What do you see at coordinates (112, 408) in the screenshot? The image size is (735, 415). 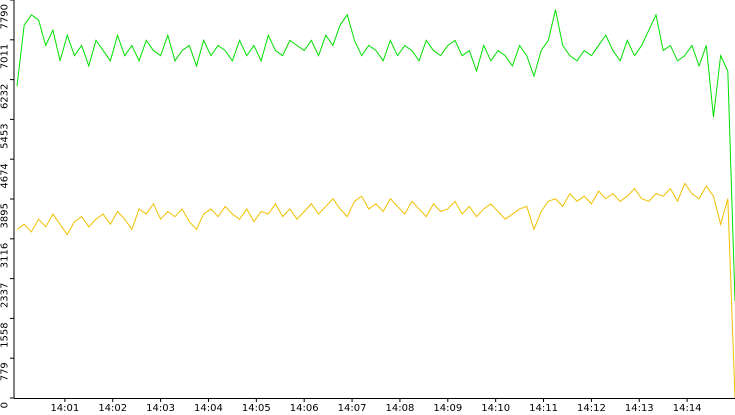 I see `x-tick-label: 14:02` at bounding box center [112, 408].